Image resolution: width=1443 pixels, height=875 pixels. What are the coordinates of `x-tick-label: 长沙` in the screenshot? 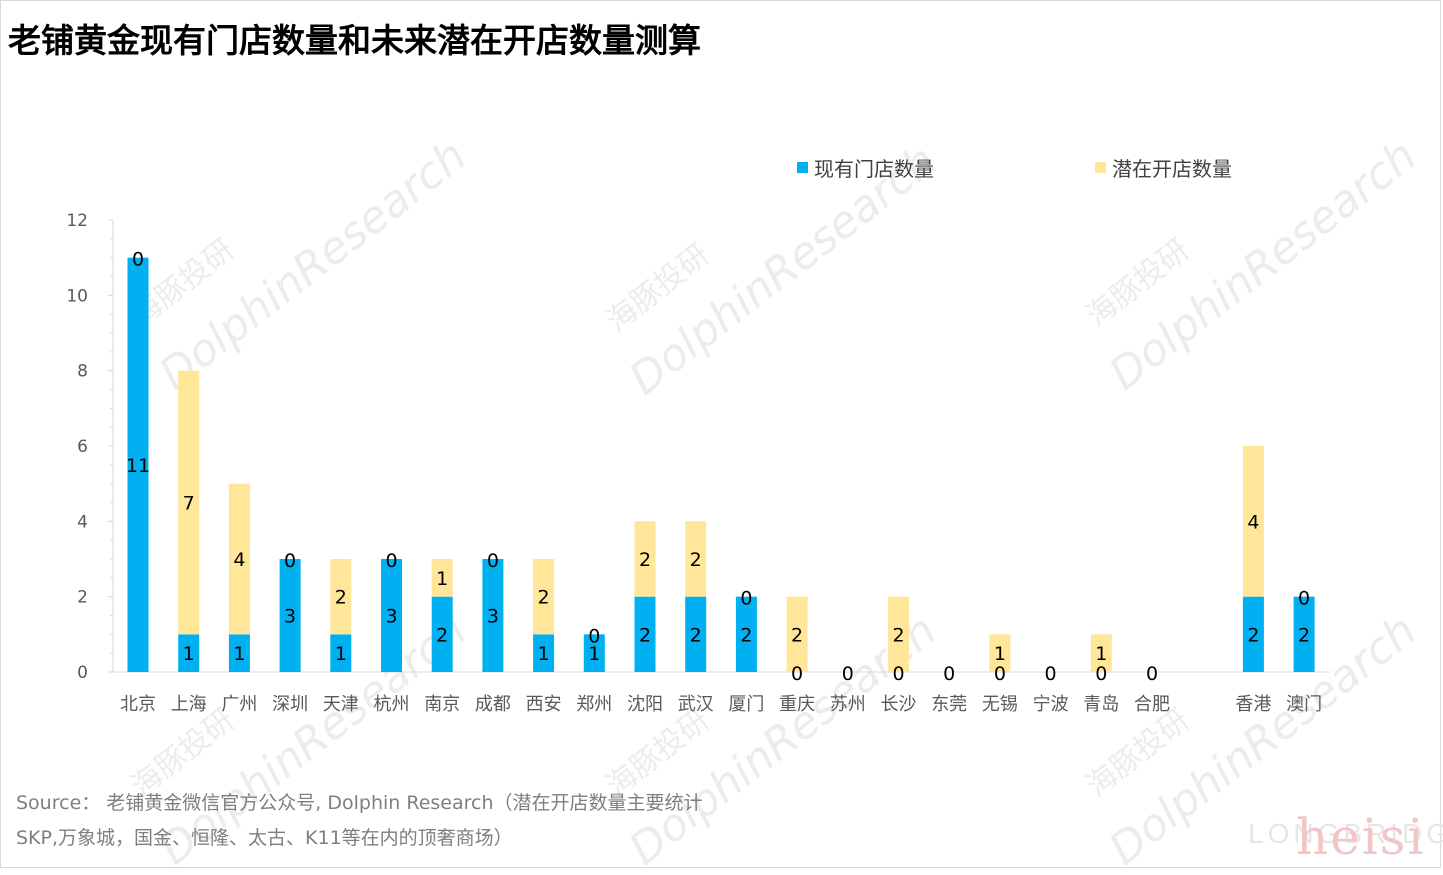 It's located at (899, 704).